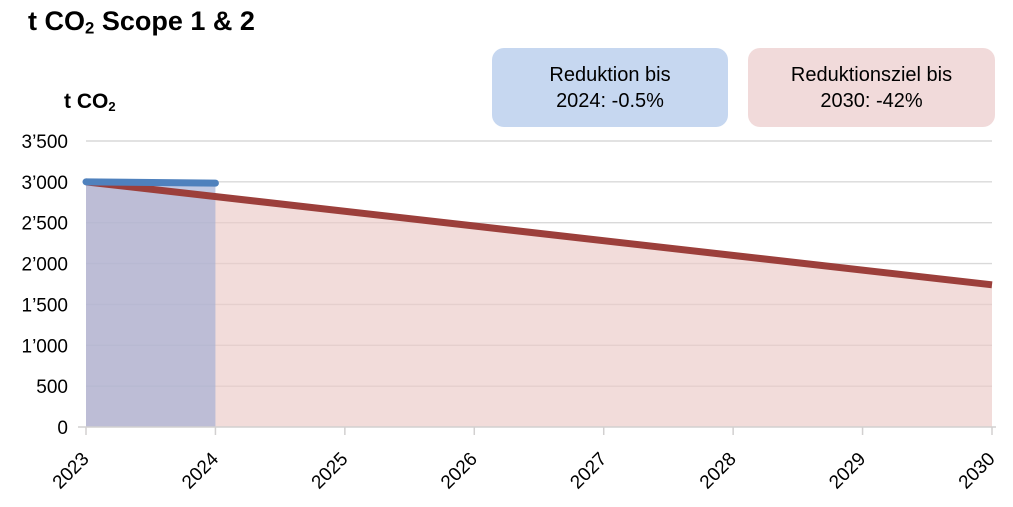 The height and width of the screenshot is (507, 1013). What do you see at coordinates (71, 471) in the screenshot?
I see `x-axis-tick-label: 2023` at bounding box center [71, 471].